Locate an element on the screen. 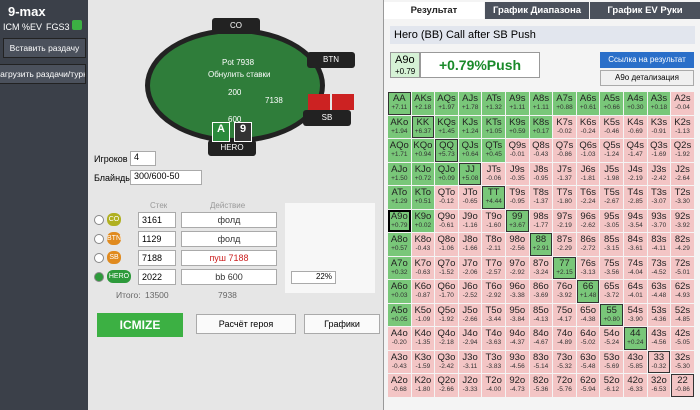 This screenshot has width=700, height=410. select: 300/600-50 is located at coordinates (166, 177).